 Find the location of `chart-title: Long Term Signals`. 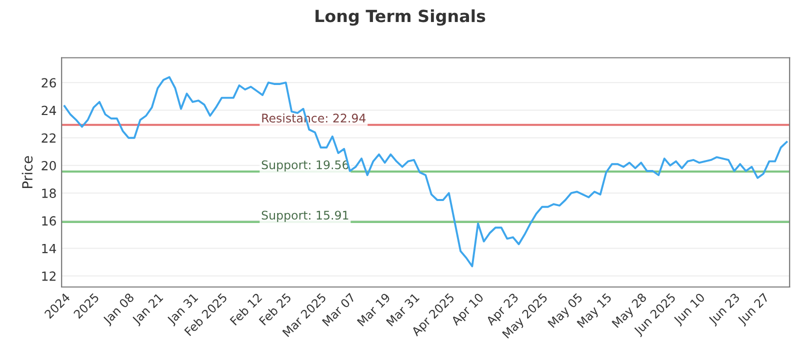

chart-title: Long Term Signals is located at coordinates (401, 17).